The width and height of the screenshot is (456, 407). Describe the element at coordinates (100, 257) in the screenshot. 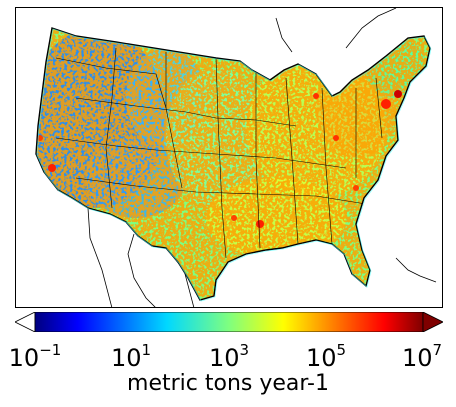

I see `baja-coast` at that location.